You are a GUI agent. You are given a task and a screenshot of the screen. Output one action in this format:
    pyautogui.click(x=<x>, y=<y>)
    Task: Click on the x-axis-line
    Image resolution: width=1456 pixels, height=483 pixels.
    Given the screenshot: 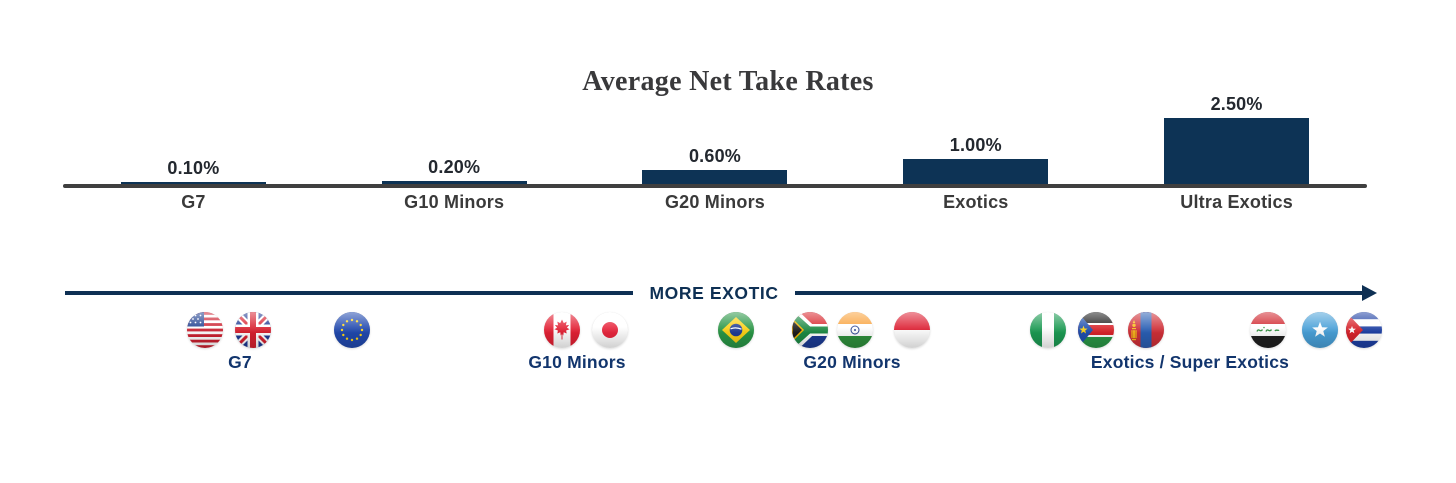 What is the action you would take?
    pyautogui.click(x=715, y=186)
    